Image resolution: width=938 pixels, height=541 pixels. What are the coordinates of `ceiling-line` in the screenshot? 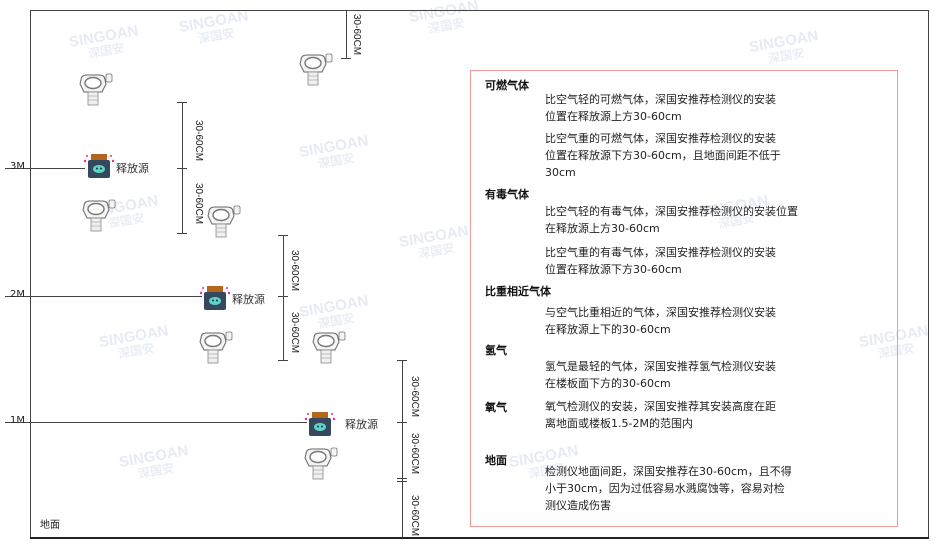 It's located at (479, 10).